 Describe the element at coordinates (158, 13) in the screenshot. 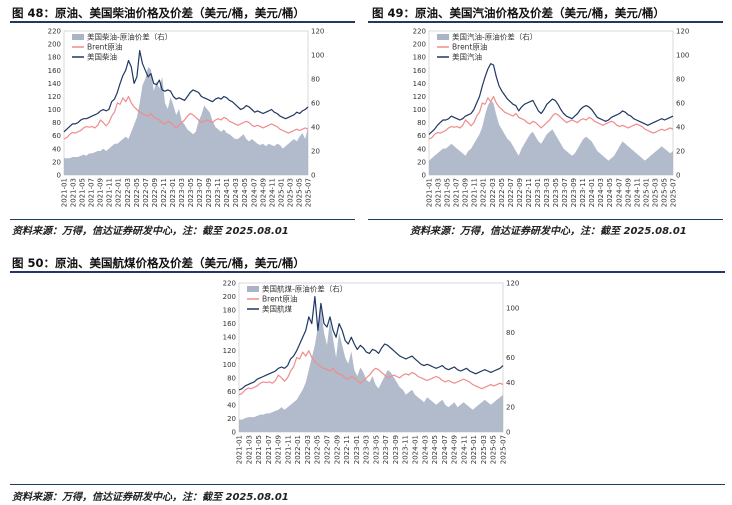

I see `figure-title: 图 48：原油、美国柴油价格及价差（美元/桶，美元/桶）` at that location.